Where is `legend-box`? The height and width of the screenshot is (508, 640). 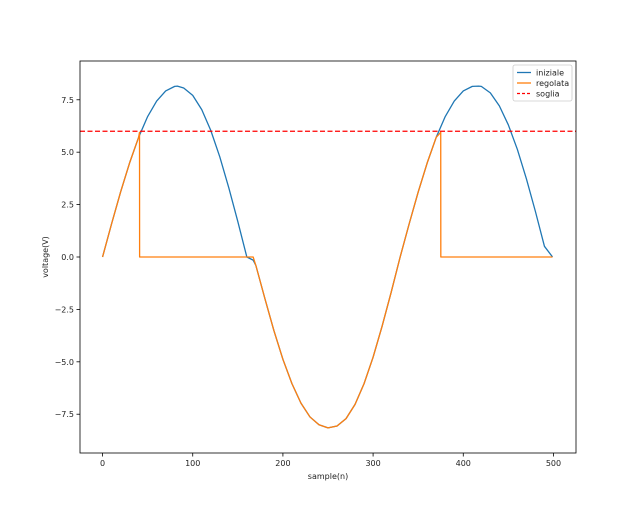
legend-box is located at coordinates (542, 83).